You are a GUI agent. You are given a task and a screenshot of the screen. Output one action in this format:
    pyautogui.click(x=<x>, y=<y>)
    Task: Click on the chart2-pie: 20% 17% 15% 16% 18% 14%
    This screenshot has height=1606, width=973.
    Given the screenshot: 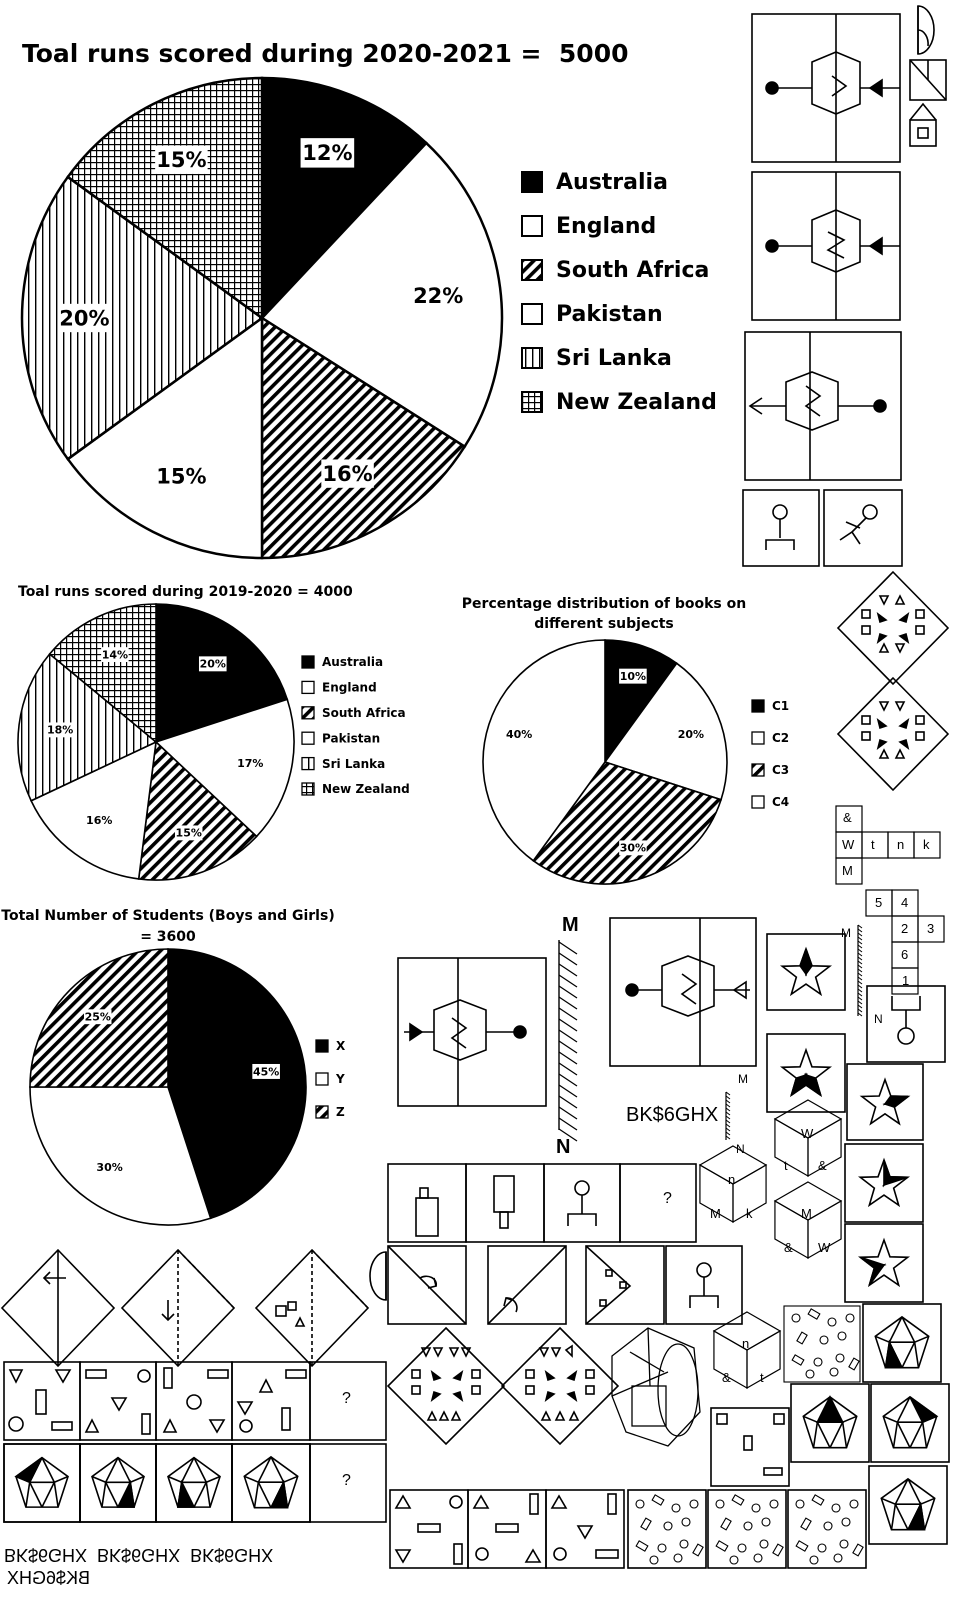 What is the action you would take?
    pyautogui.click(x=156, y=742)
    